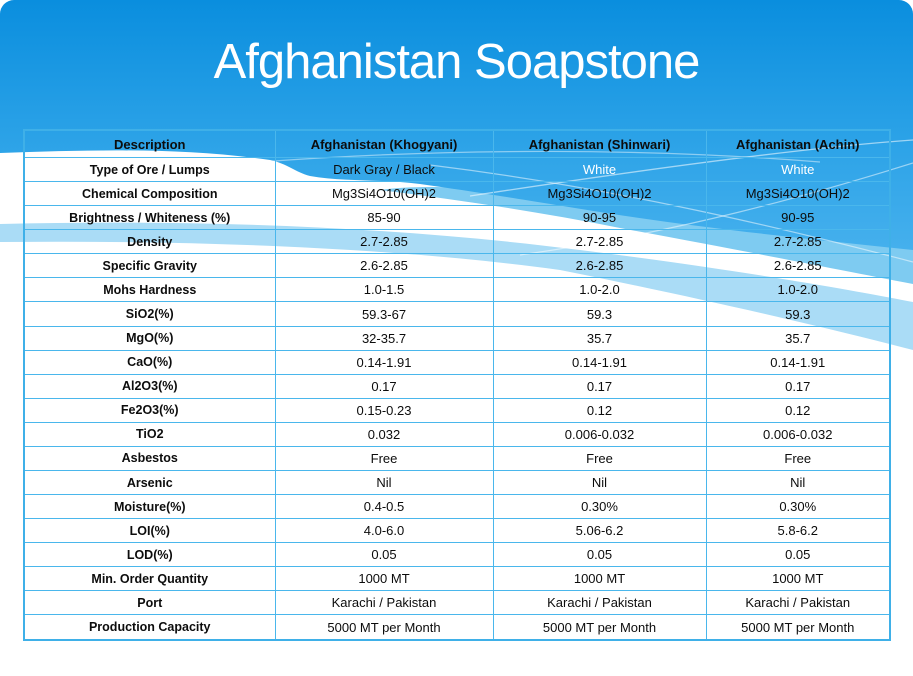 Image resolution: width=913 pixels, height=676 pixels. Describe the element at coordinates (798, 434) in the screenshot. I see `value-cell-achin: 0.006-0.032` at that location.